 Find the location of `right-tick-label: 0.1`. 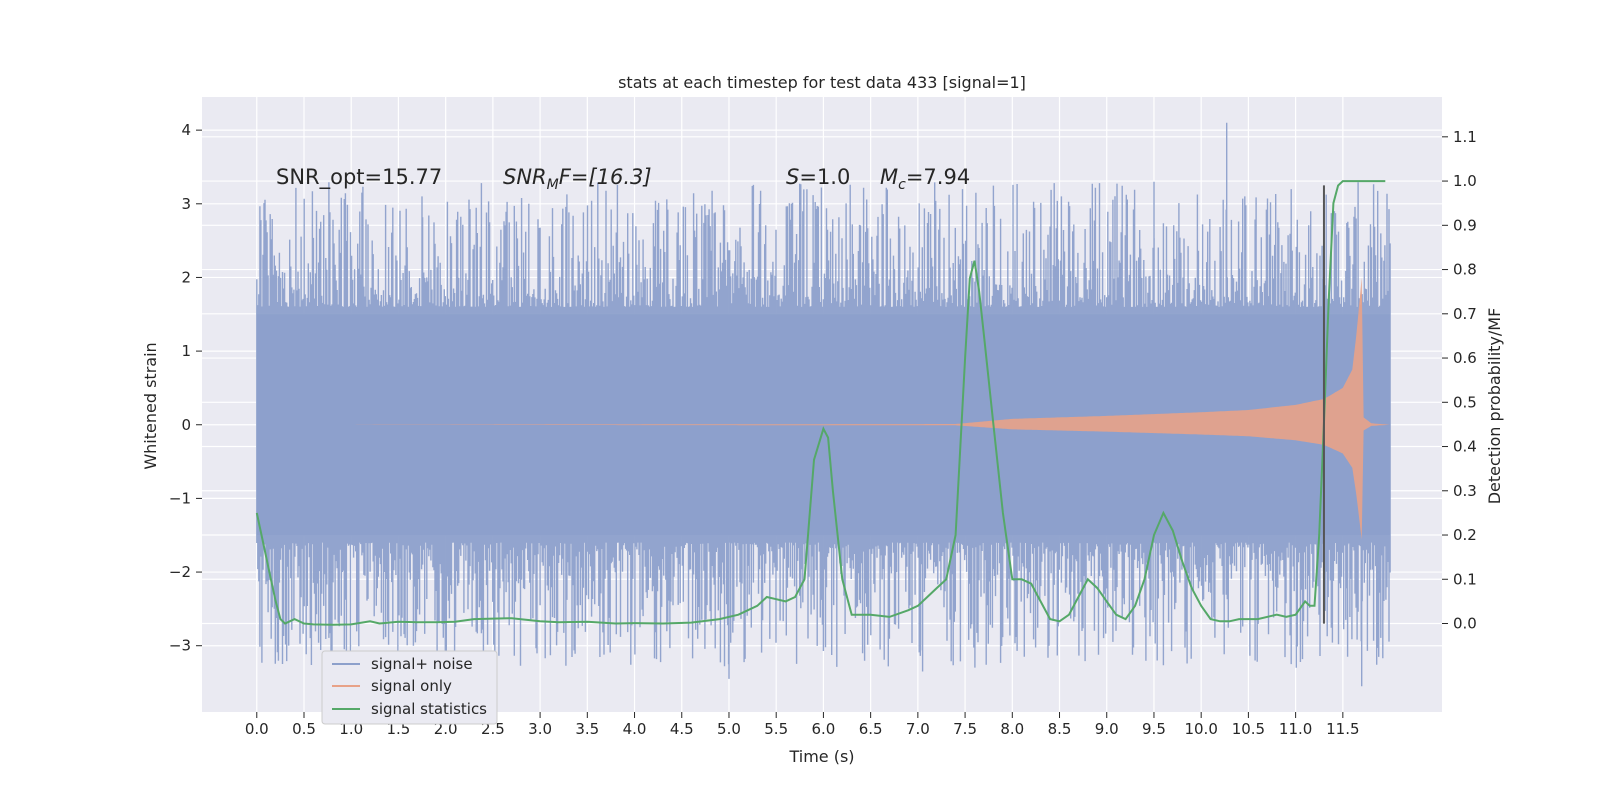

right-tick-label: 0.1 is located at coordinates (1465, 579).